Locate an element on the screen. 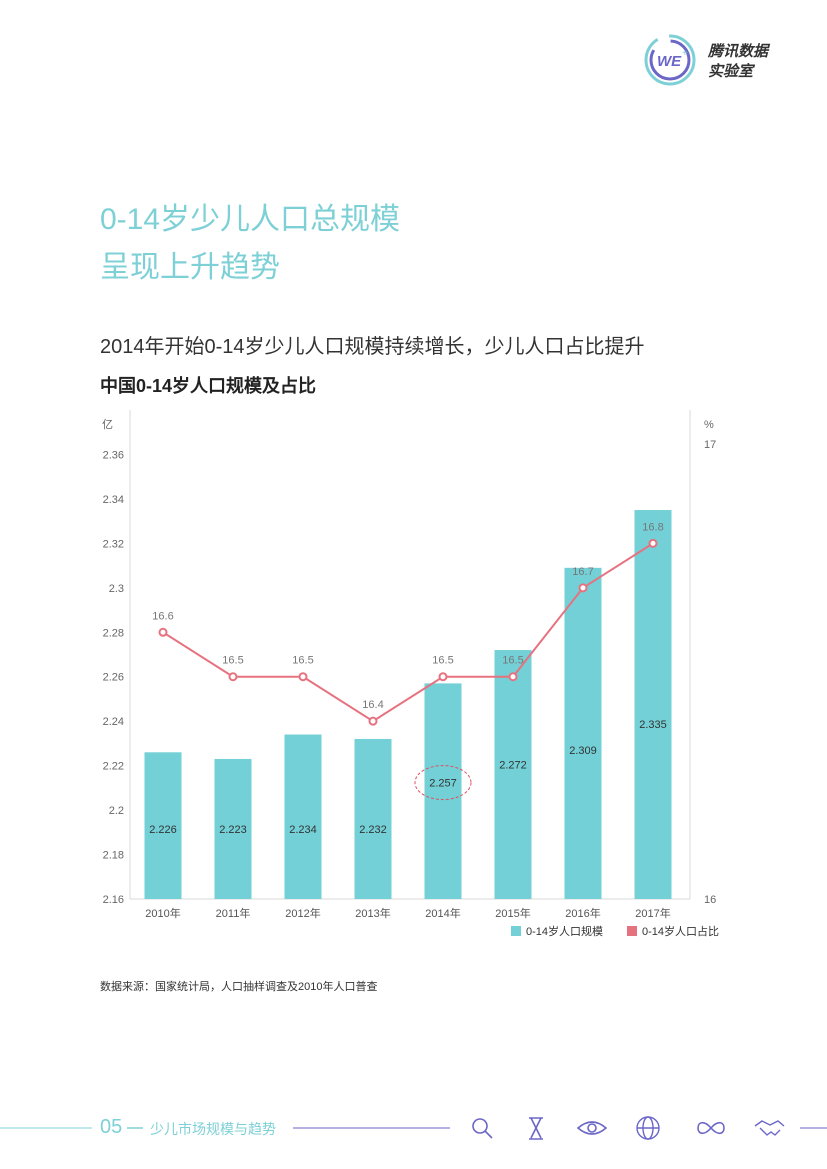  hourglass-icon is located at coordinates (536, 1128).